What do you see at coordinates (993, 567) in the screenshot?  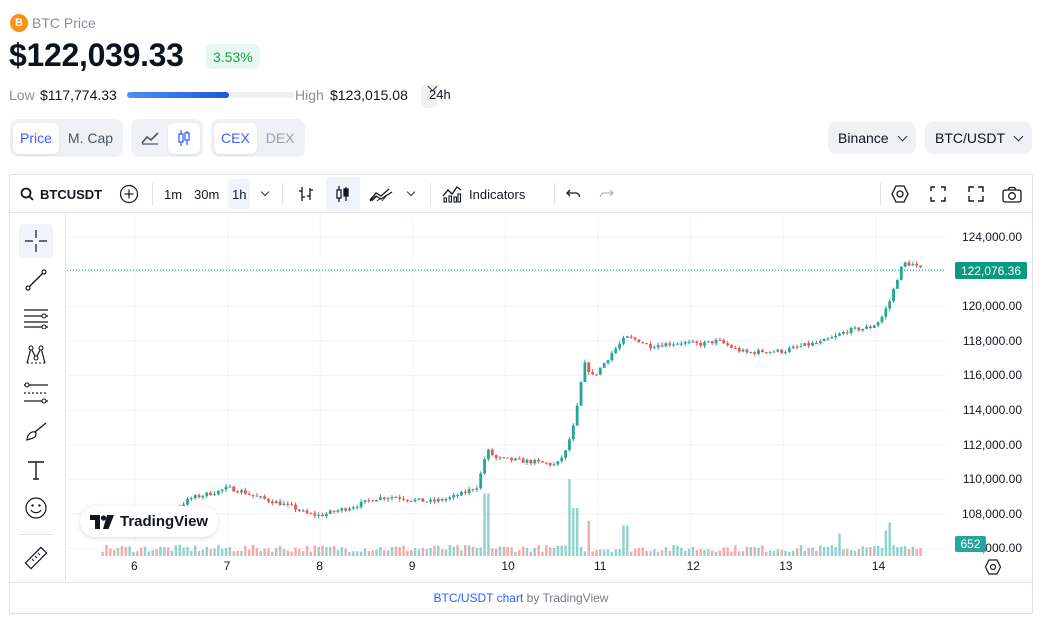 I see `axis-settings-icon` at bounding box center [993, 567].